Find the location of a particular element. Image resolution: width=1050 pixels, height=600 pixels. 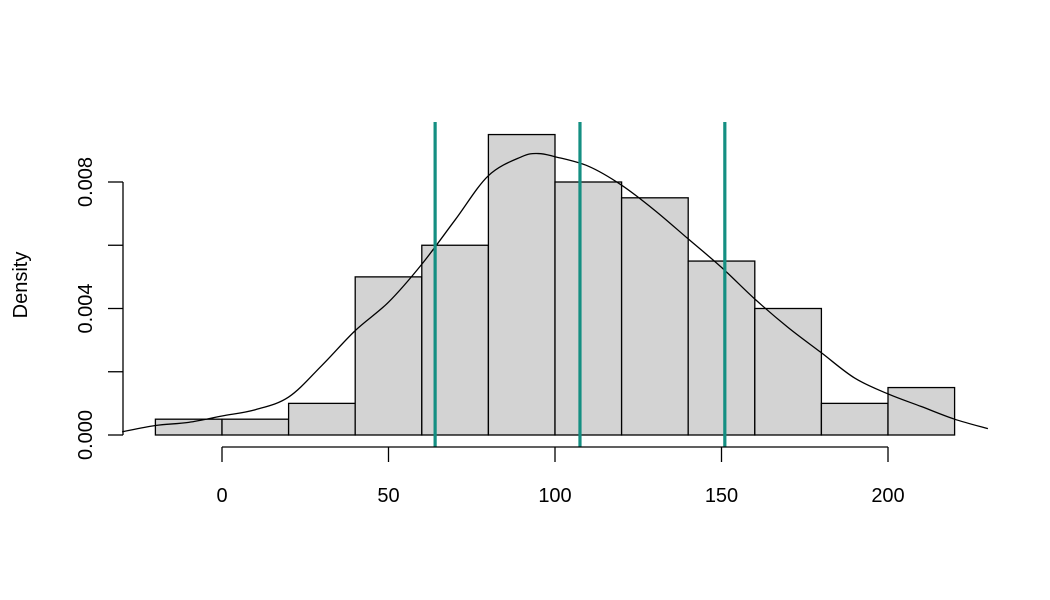

y-tick-label: 0.008 is located at coordinates (86, 182).